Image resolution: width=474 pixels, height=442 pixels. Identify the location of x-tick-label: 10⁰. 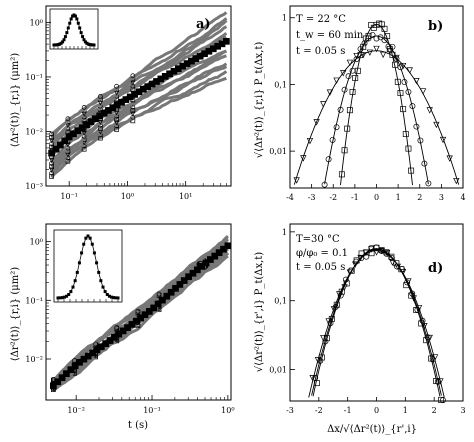
(127, 196).